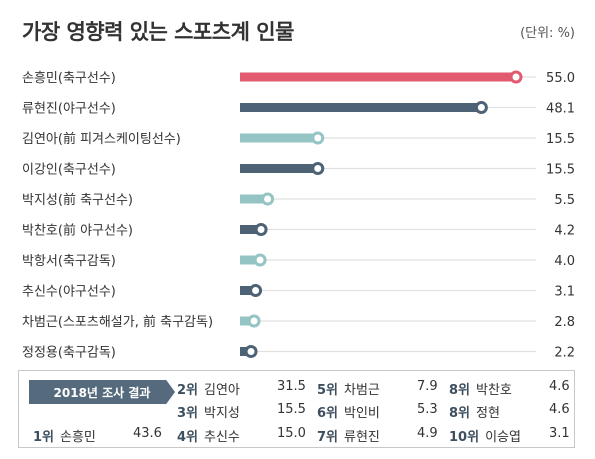  What do you see at coordinates (564, 292) in the screenshot?
I see `value-label: 3.1` at bounding box center [564, 292].